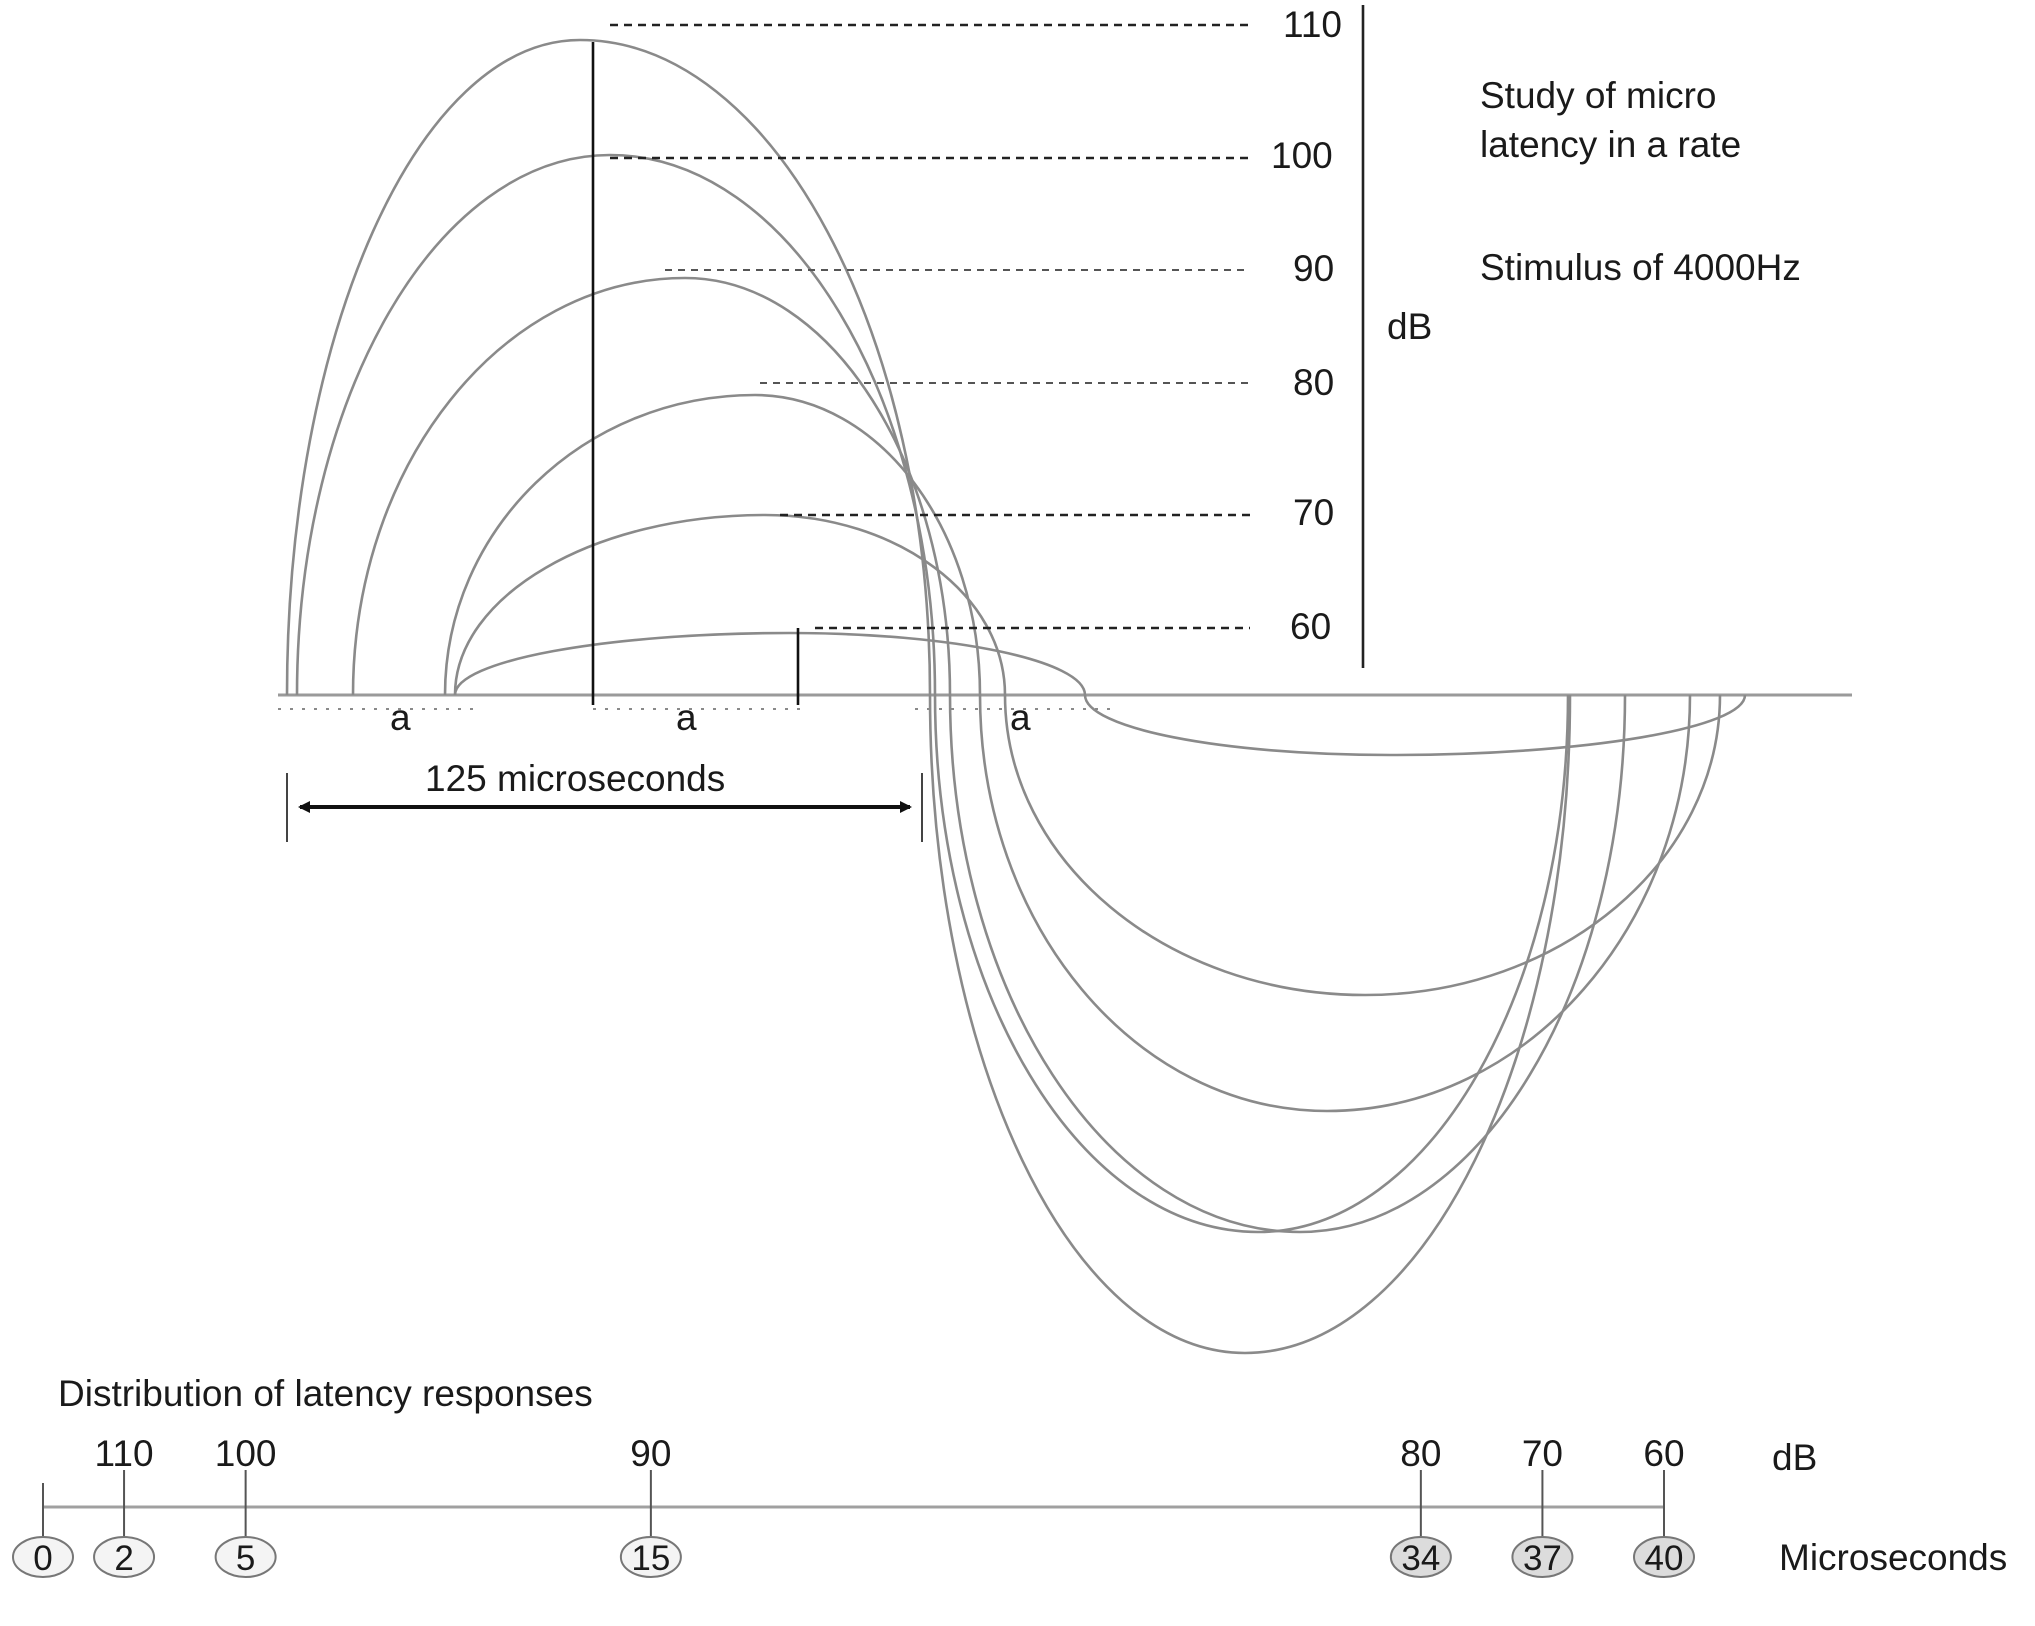 The image size is (2035, 1626). What do you see at coordinates (1409, 326) in the screenshot?
I see `db-unit-label: dB` at bounding box center [1409, 326].